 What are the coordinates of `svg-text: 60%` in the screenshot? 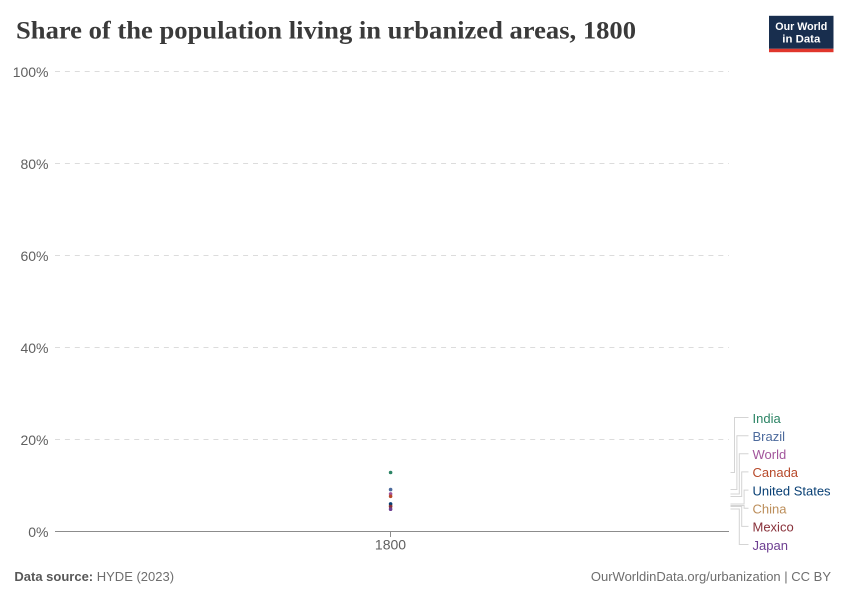 It's located at (34, 256).